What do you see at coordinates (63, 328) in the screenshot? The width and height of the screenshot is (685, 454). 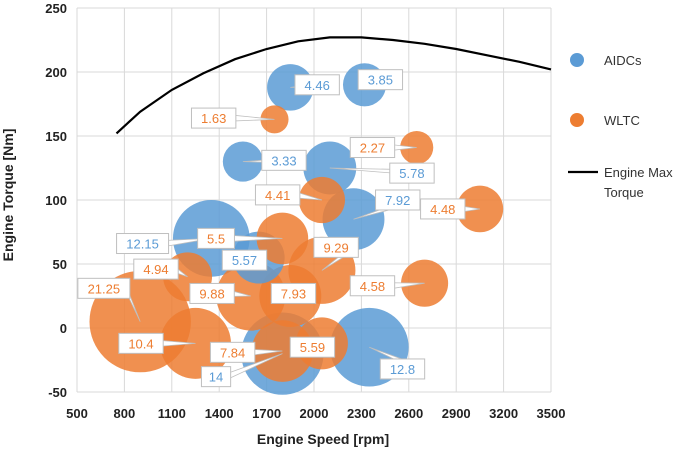 I see `y-tick-label: 0` at bounding box center [63, 328].